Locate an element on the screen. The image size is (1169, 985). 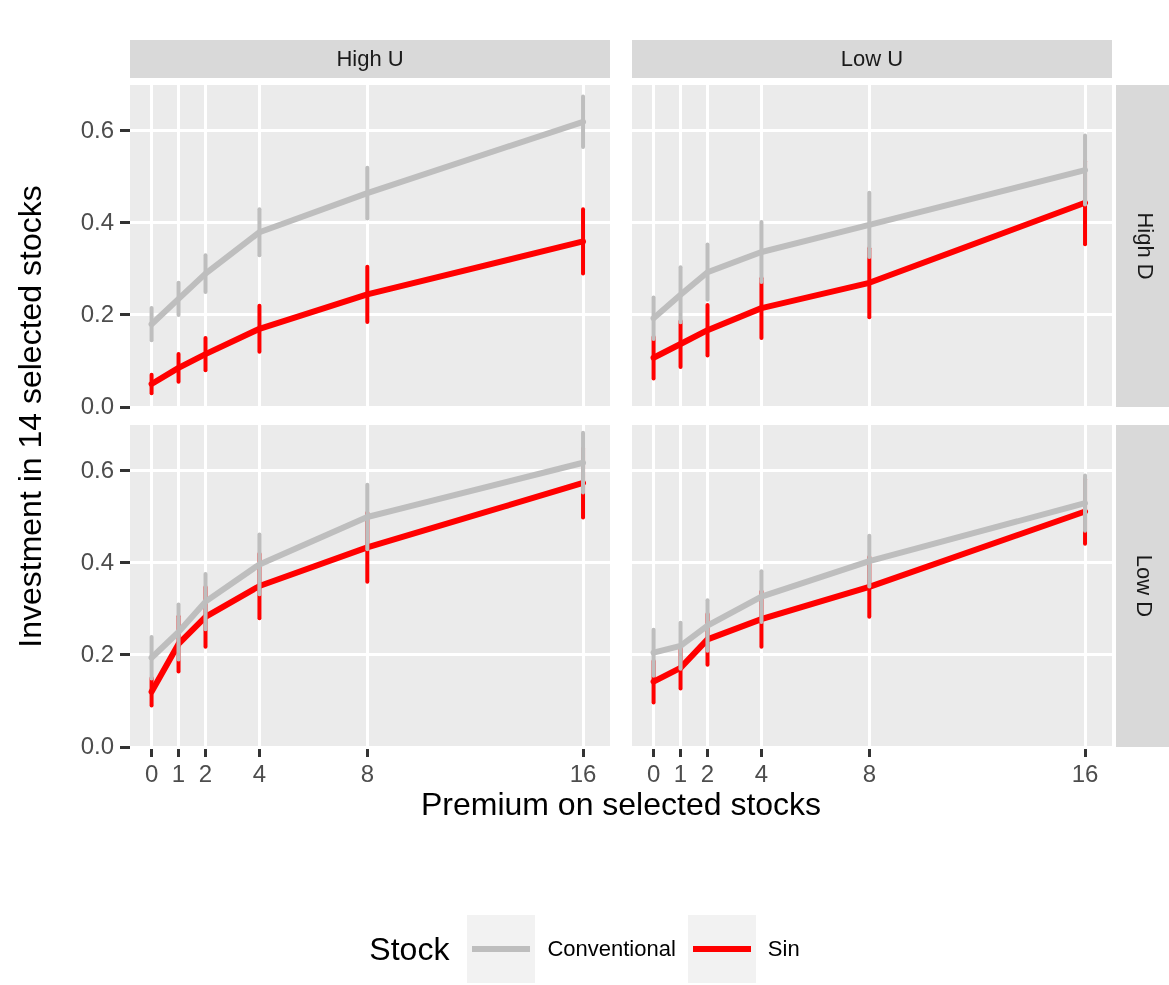
legend-label: Conventional is located at coordinates (611, 949).